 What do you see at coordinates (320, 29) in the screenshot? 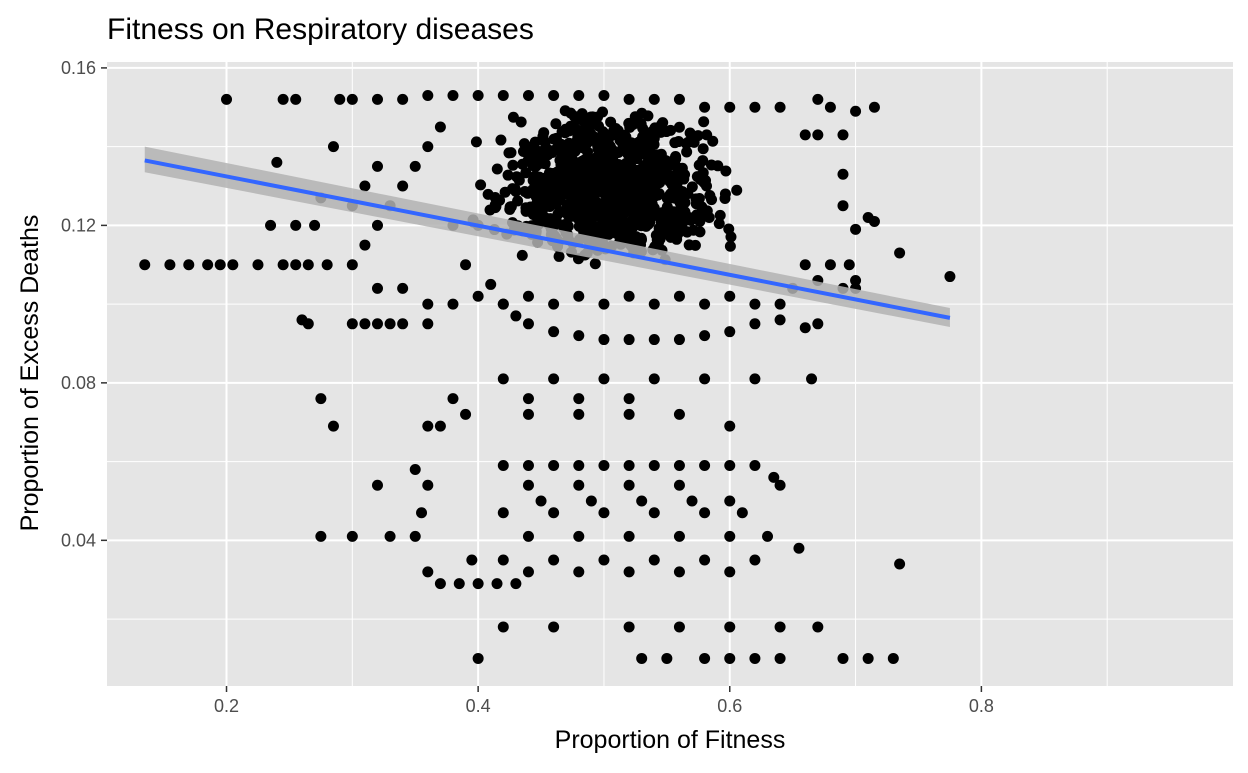
I see `chart-title: Fitness on Respiratory diseases` at bounding box center [320, 29].